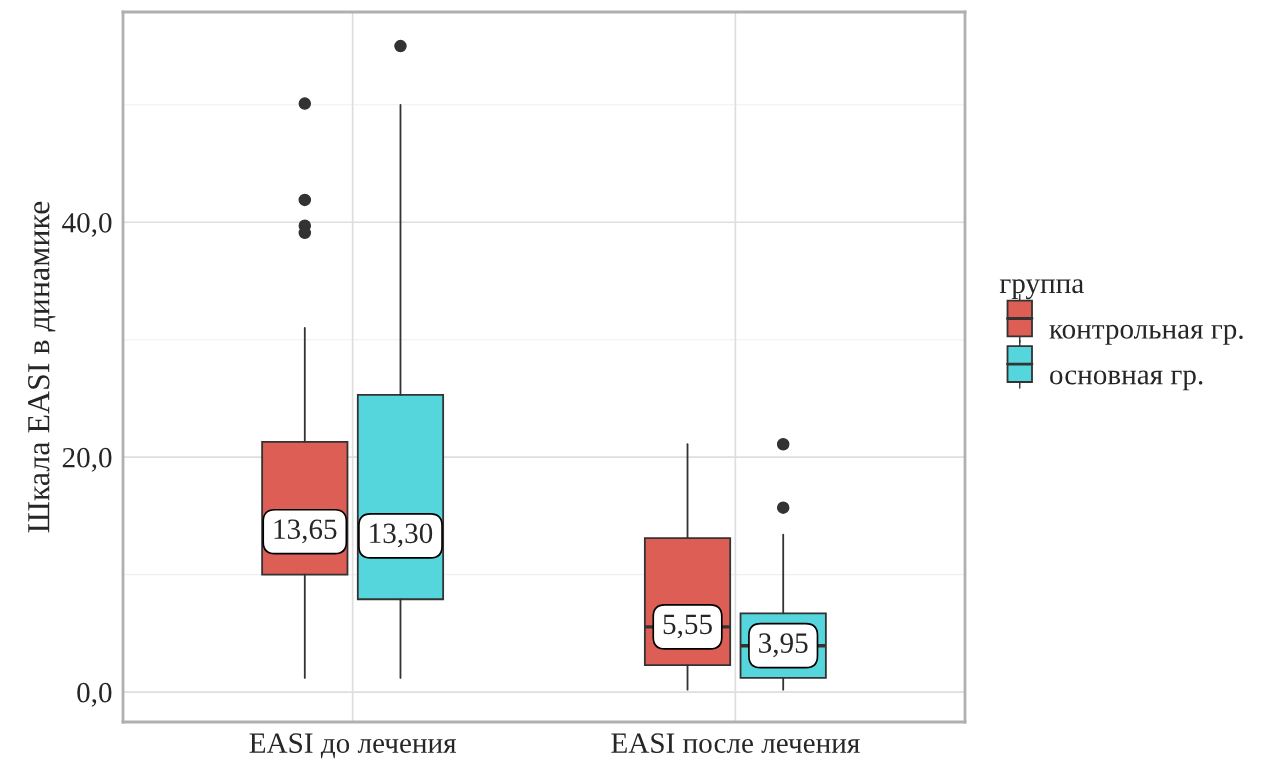  I want to click on legend-label: основная гр., so click(1126, 380).